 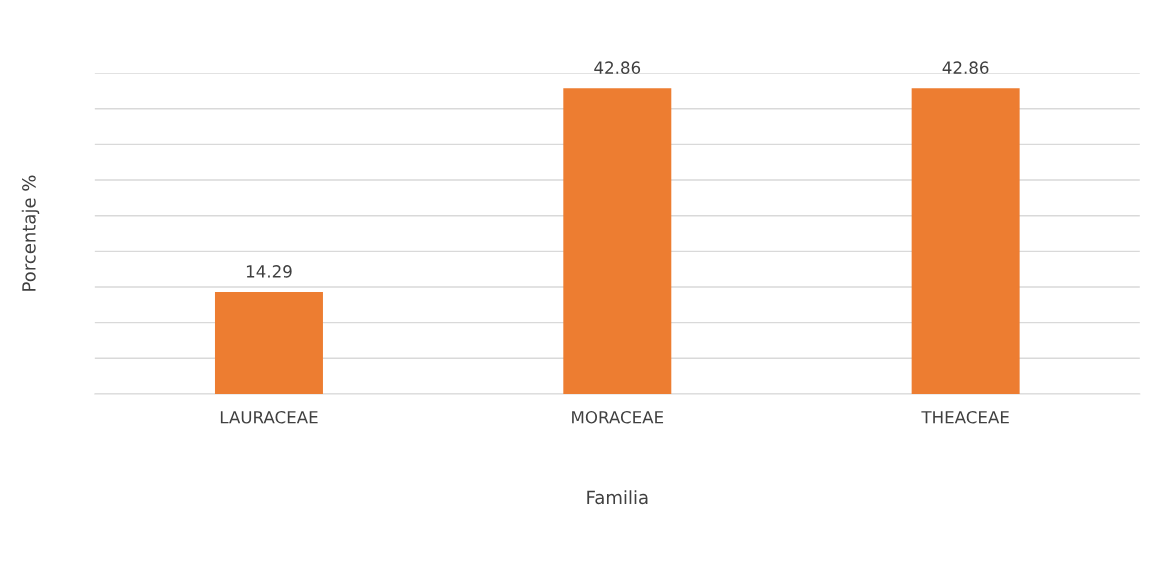 What do you see at coordinates (618, 417) in the screenshot?
I see `x-tick-label: MORACEAE` at bounding box center [618, 417].